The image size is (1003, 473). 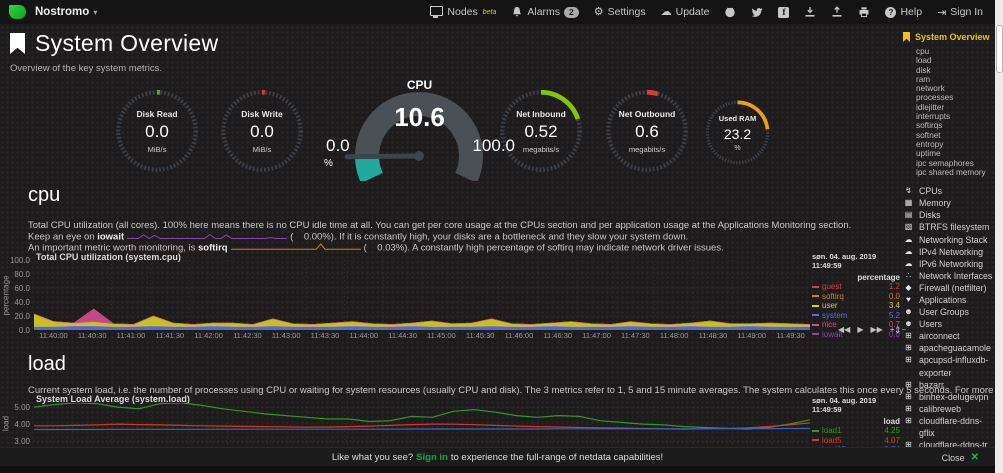 I want to click on gauge-disk-write: Disk Write 0.0 MiB/s, so click(x=262, y=131).